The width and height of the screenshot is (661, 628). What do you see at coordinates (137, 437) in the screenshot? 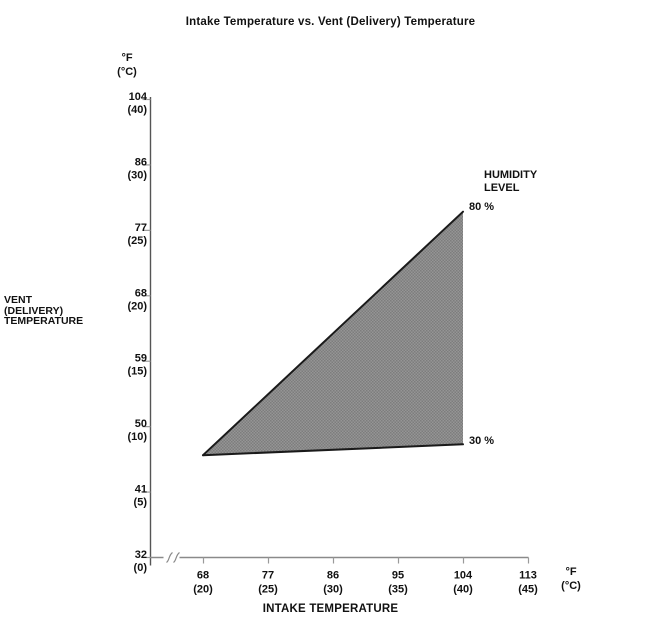
I see `y-tick-label-c: (10)` at bounding box center [137, 437].